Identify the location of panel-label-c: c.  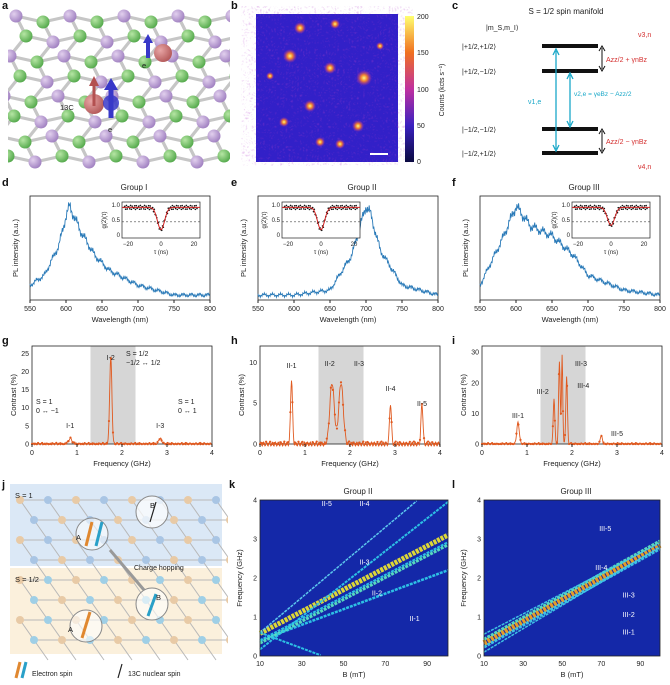
(455, 6).